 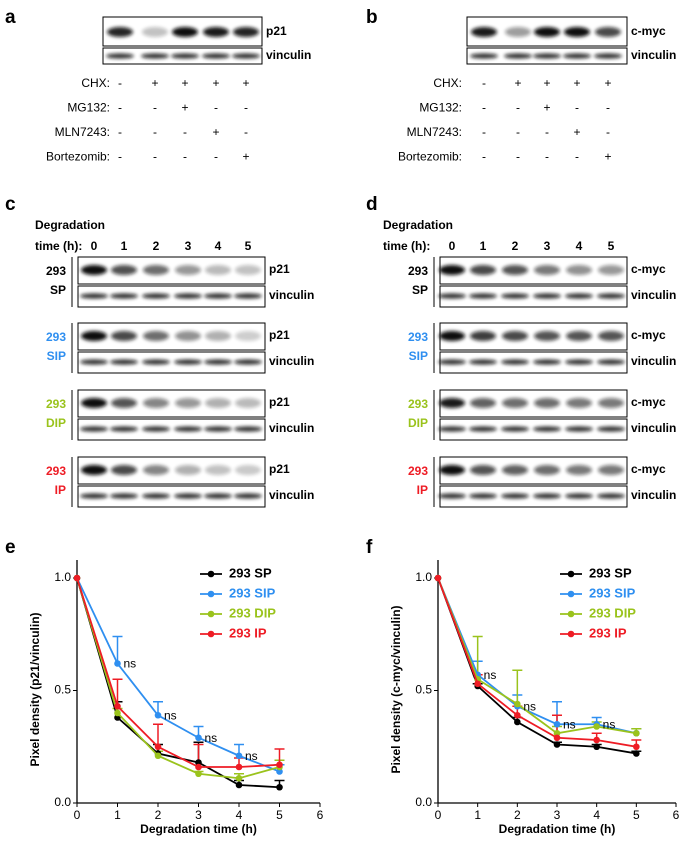 I want to click on row-kind: SP, so click(x=420, y=290).